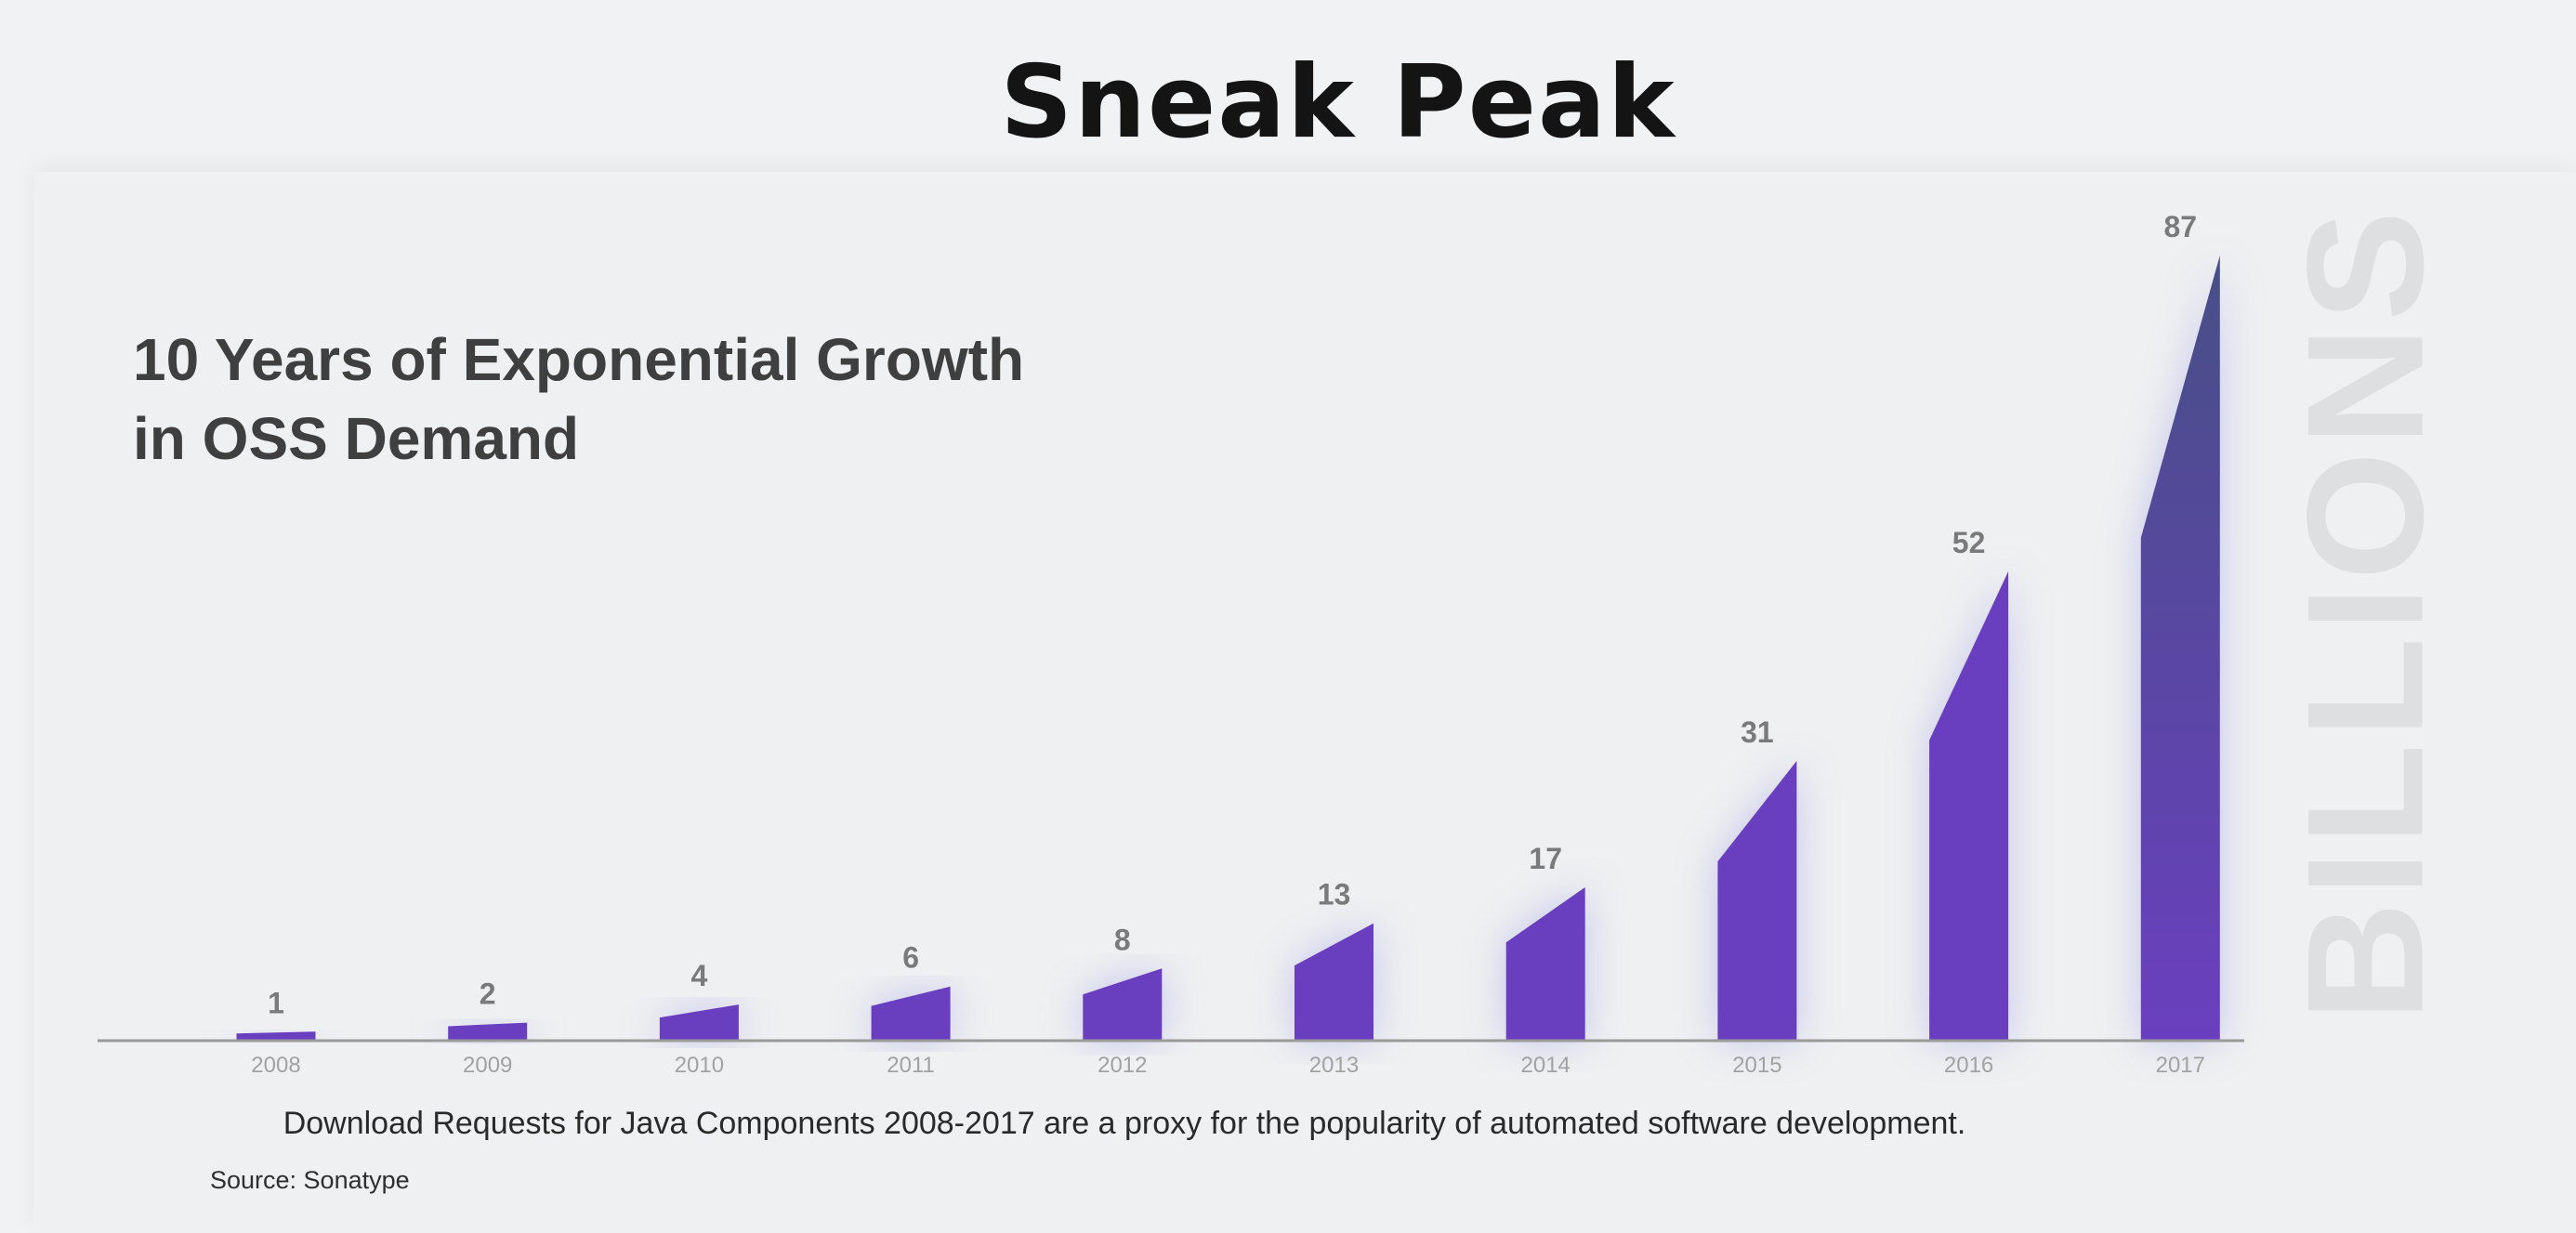 Image resolution: width=2576 pixels, height=1233 pixels. What do you see at coordinates (1969, 542) in the screenshot?
I see `value-label-2016: 52` at bounding box center [1969, 542].